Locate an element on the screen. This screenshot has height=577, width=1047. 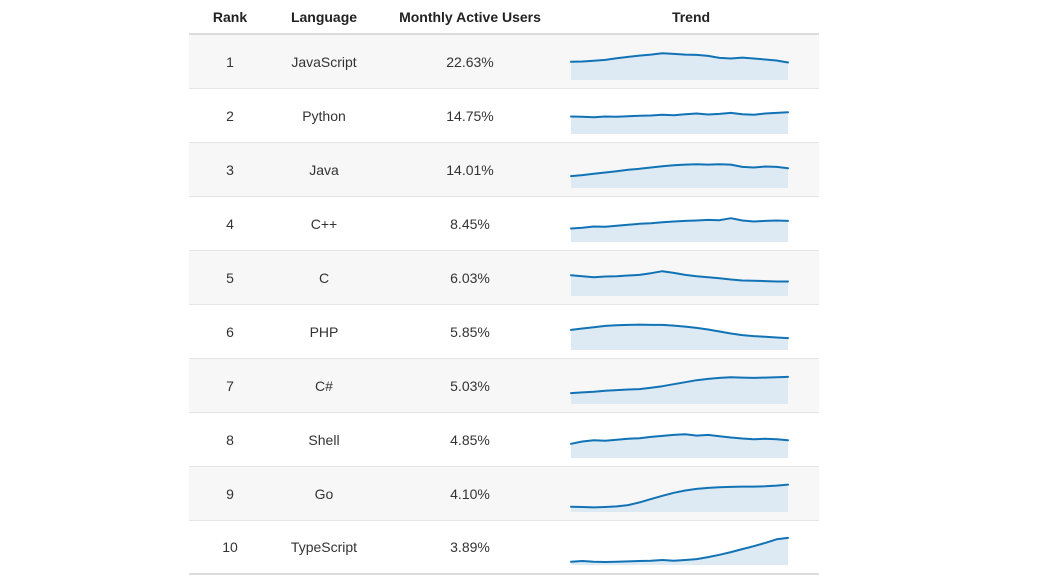
column-header-monthly-active-users: Monthly Active Users is located at coordinates (470, 16).